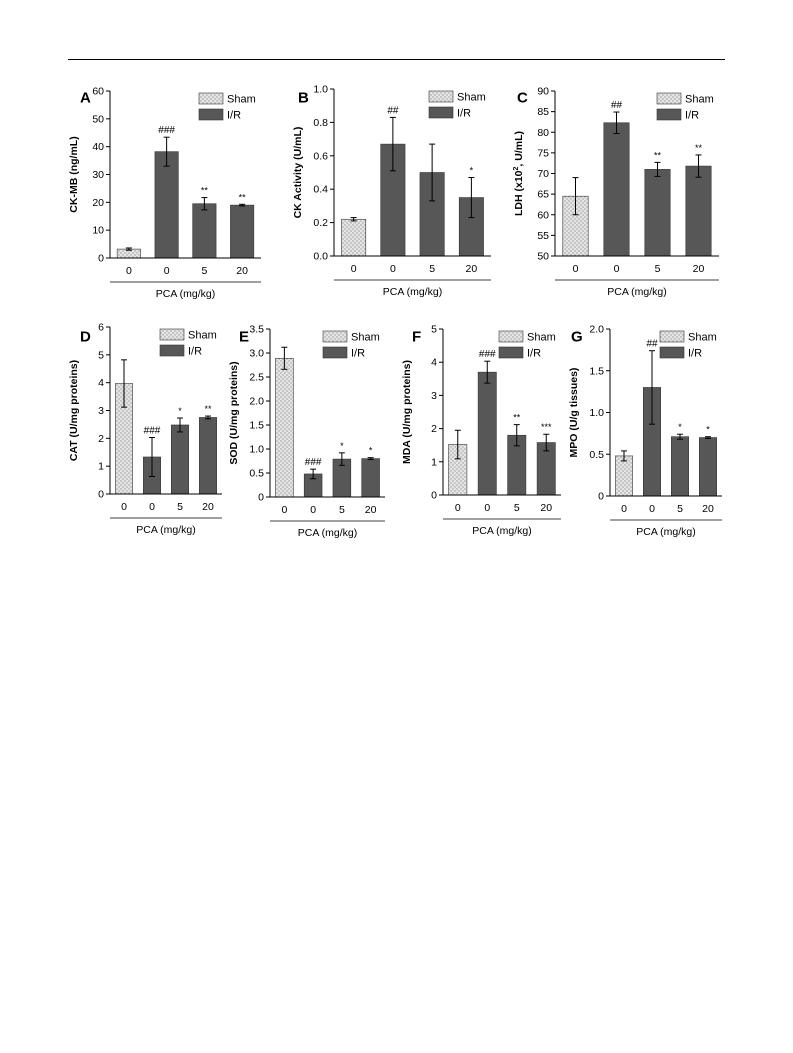  Describe the element at coordinates (98, 175) in the screenshot. I see `y-tick-label: 30` at that location.